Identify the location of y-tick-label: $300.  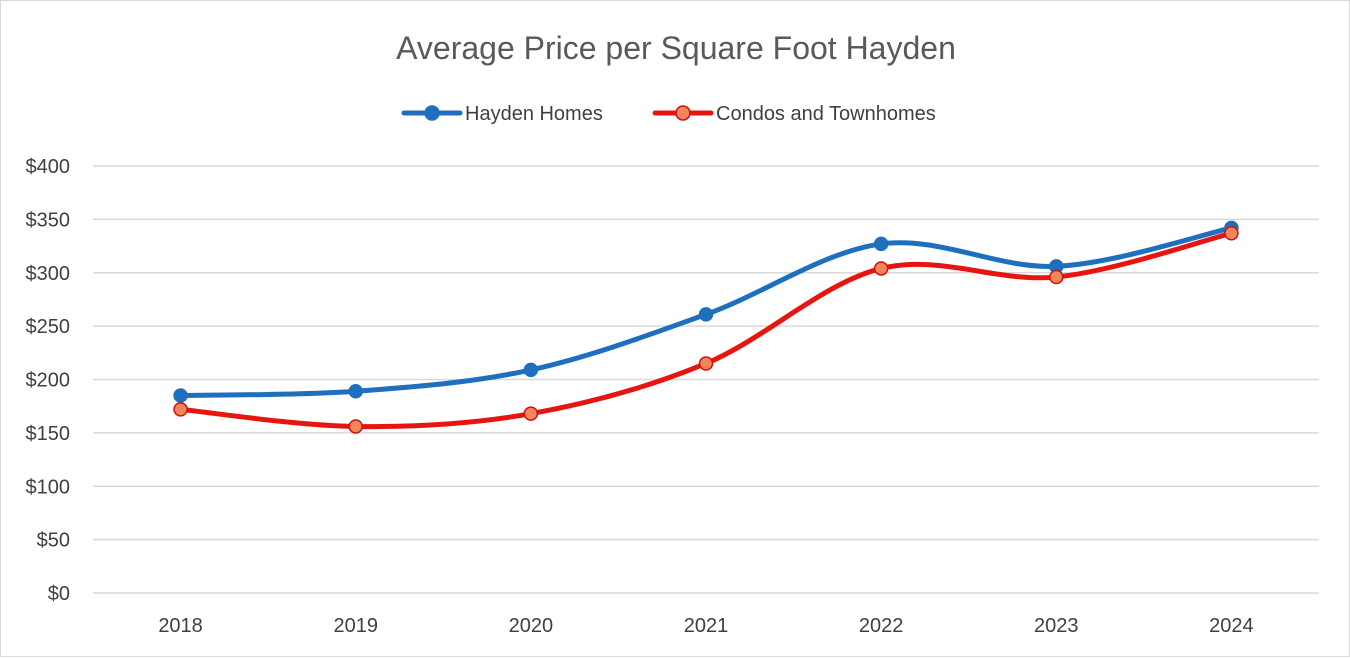
(48, 274).